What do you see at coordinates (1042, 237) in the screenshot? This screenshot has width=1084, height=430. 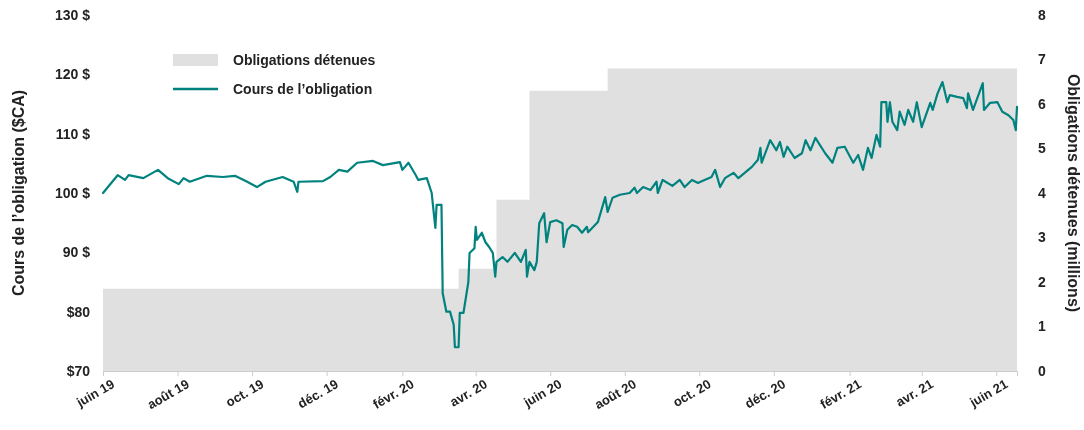 I see `y2-tick-label: 3` at bounding box center [1042, 237].